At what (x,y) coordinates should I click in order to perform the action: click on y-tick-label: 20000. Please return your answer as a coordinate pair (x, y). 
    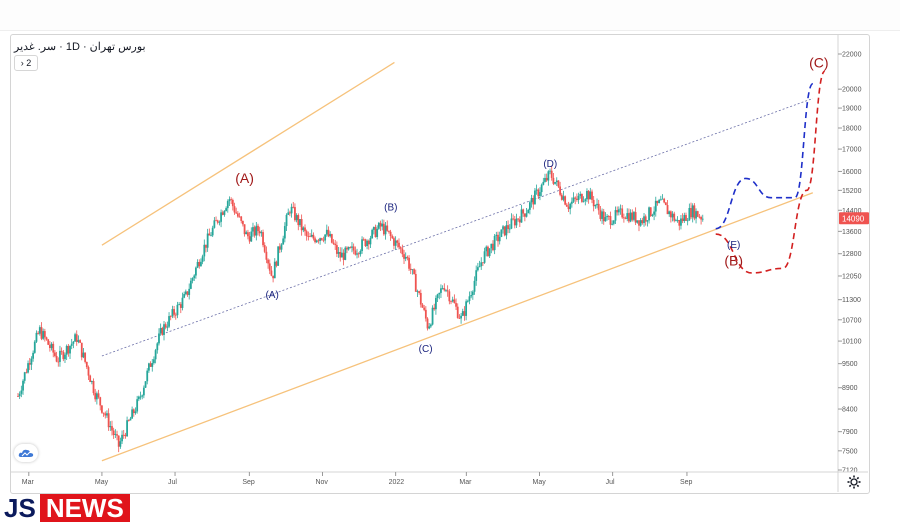
    Looking at the image, I should click on (852, 90).